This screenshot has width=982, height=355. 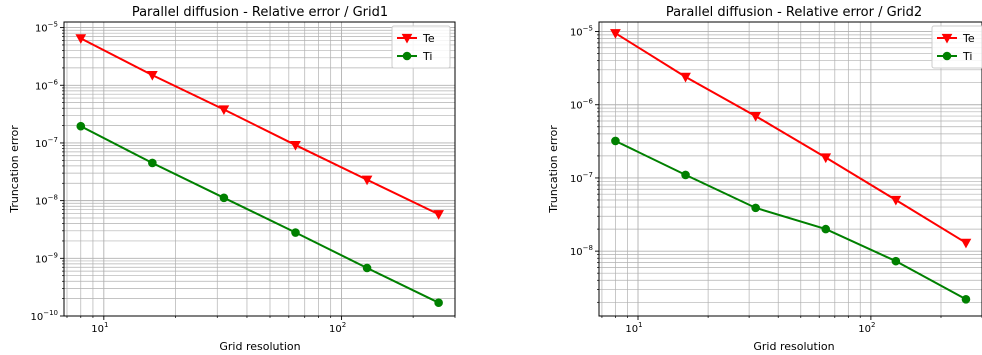 I want to click on y-tick-label: 10⁻⁹, so click(x=46, y=258).